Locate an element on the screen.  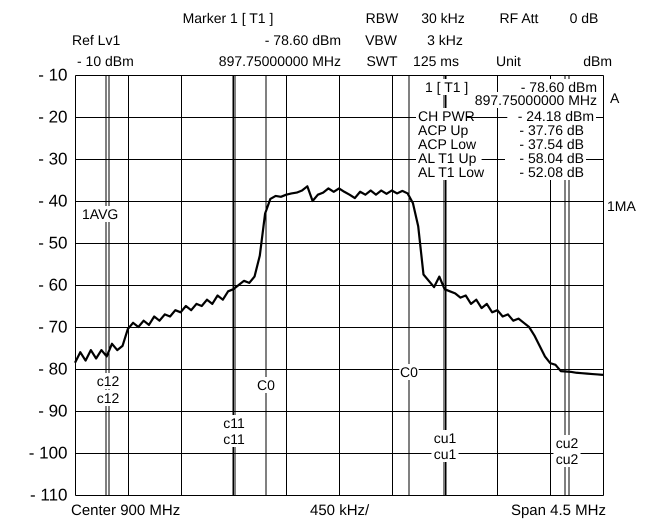
text: Unit is located at coordinates (509, 61).